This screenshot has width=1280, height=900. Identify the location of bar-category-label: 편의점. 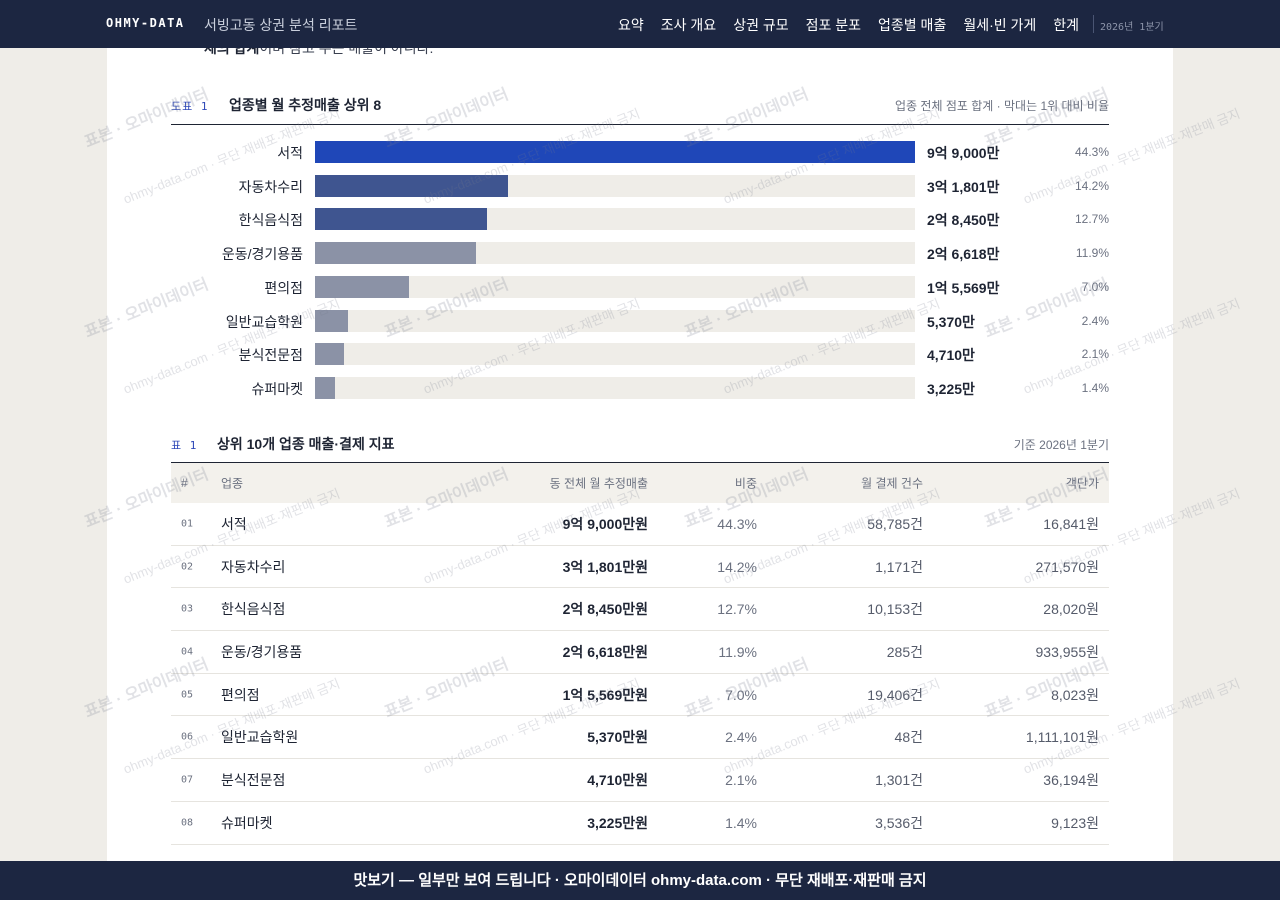
(283, 287).